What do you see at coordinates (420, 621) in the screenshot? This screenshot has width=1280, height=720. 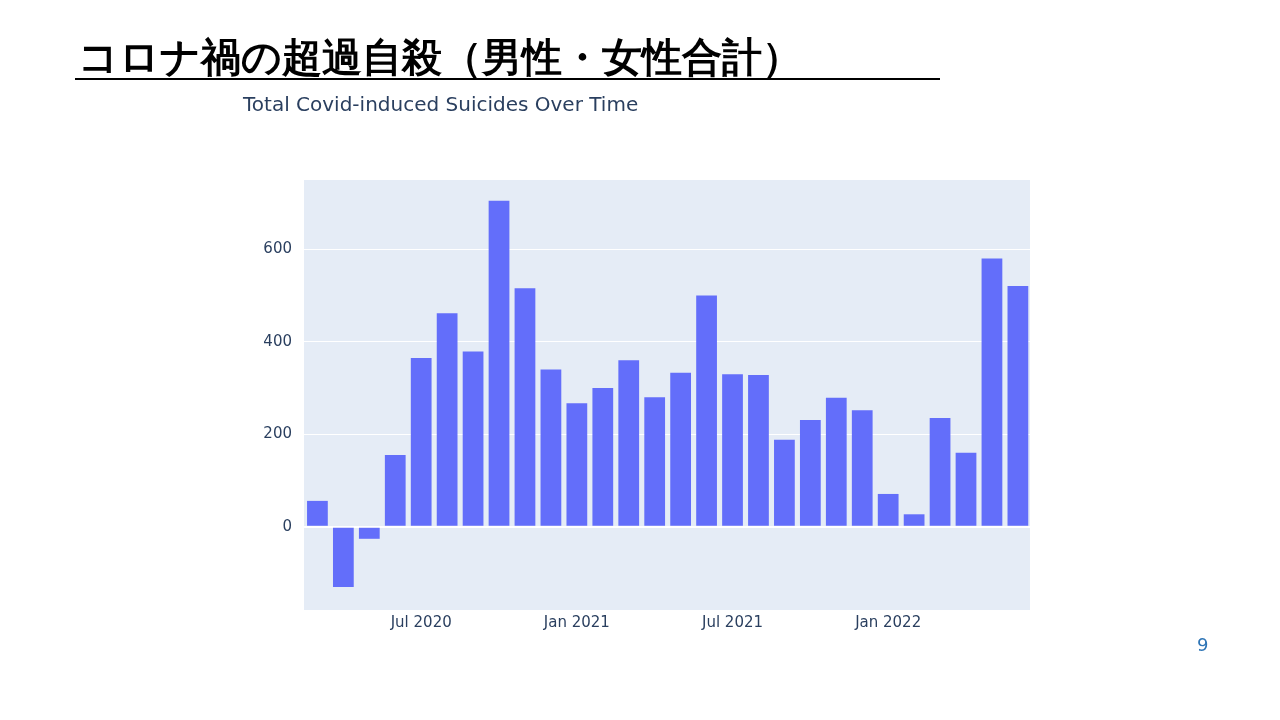 I see `x-tick-label: Jul 2020` at bounding box center [420, 621].